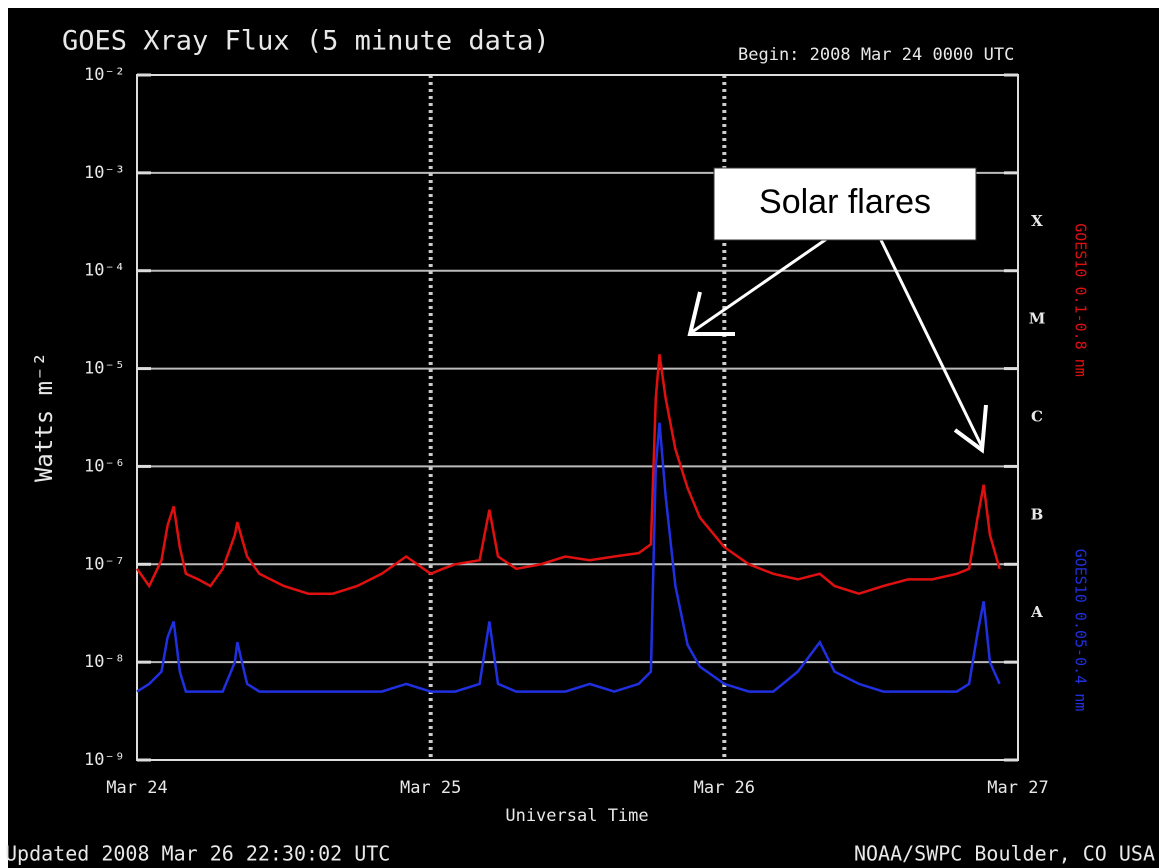  I want to click on flare-class-label: X, so click(1037, 221).